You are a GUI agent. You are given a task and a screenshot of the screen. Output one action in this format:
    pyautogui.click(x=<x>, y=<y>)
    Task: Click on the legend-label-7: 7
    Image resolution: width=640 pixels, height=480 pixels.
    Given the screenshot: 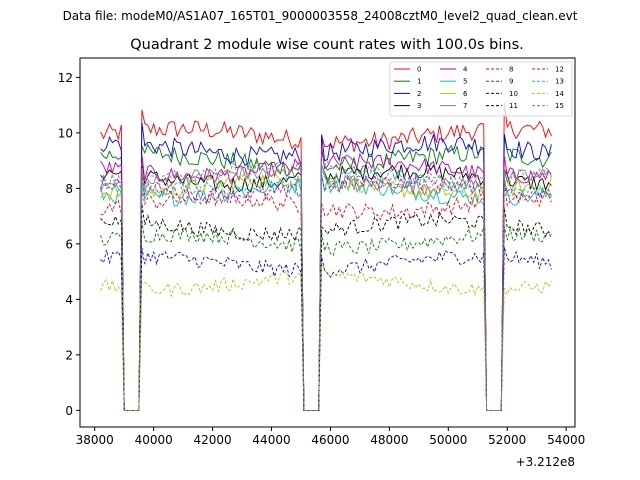 What is the action you would take?
    pyautogui.click(x=465, y=106)
    